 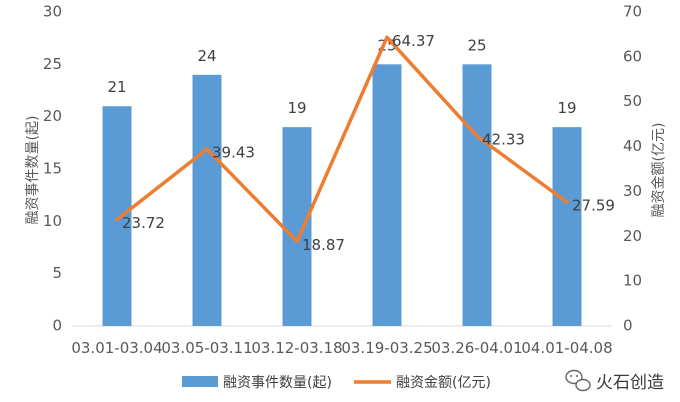 What do you see at coordinates (593, 206) in the screenshot?
I see `line-value-label: 27.59` at bounding box center [593, 206].